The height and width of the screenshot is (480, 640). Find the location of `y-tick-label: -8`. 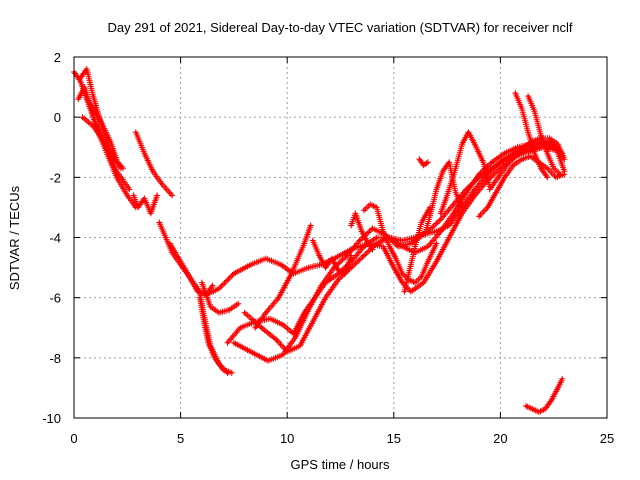

y-tick-label: -8 is located at coordinates (55, 358).